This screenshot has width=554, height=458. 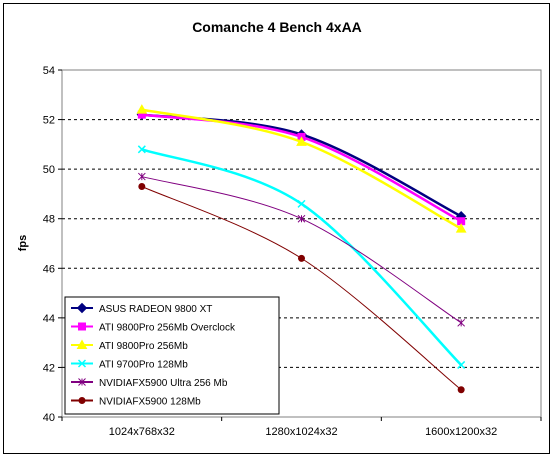 I want to click on legend-entry: ATI 9800Pro 256Mb, so click(x=143, y=346).